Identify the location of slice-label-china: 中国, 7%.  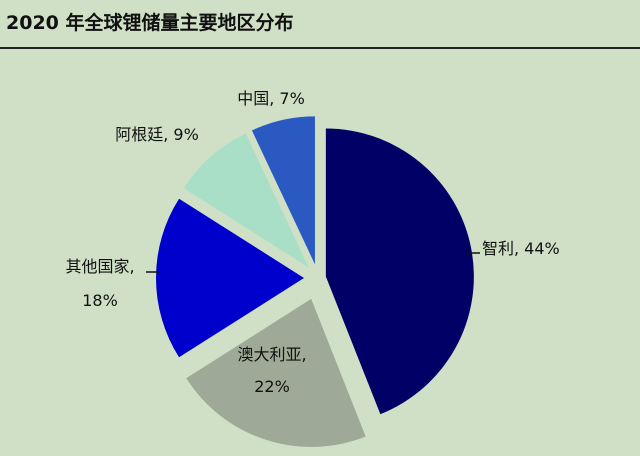
(271, 98).